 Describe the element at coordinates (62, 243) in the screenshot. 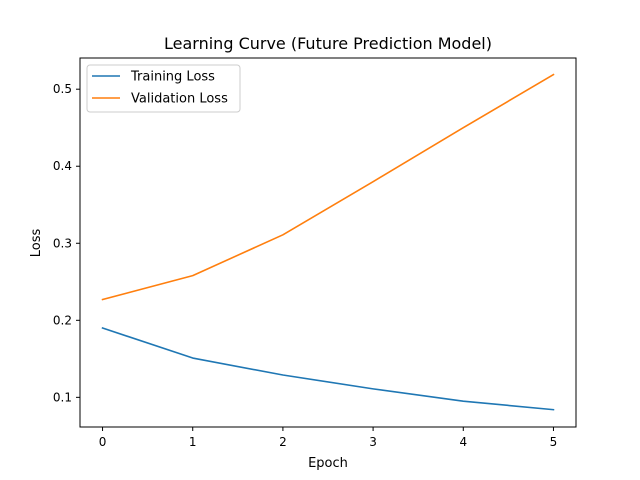

I see `y-tick-label: 0.3` at that location.